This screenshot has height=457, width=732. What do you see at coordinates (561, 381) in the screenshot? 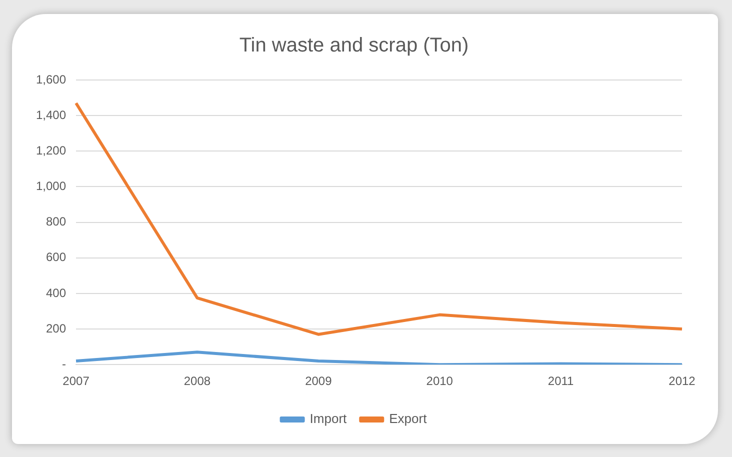
I see `x-tick-label: 2011` at bounding box center [561, 381].